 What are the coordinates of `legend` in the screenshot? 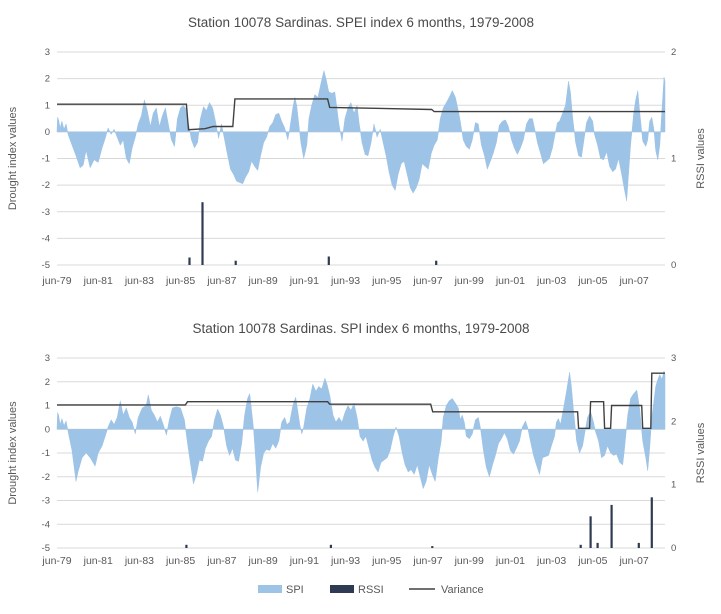 It's located at (346, 589).